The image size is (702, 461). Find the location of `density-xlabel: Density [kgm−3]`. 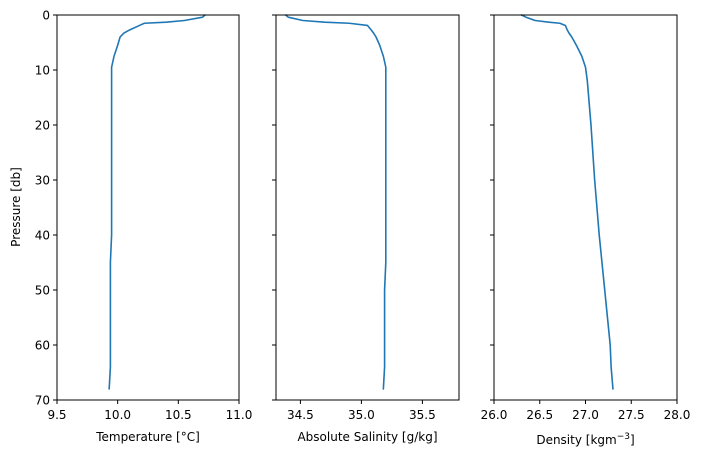

density-xlabel: Density [kgm−3] is located at coordinates (585, 439).